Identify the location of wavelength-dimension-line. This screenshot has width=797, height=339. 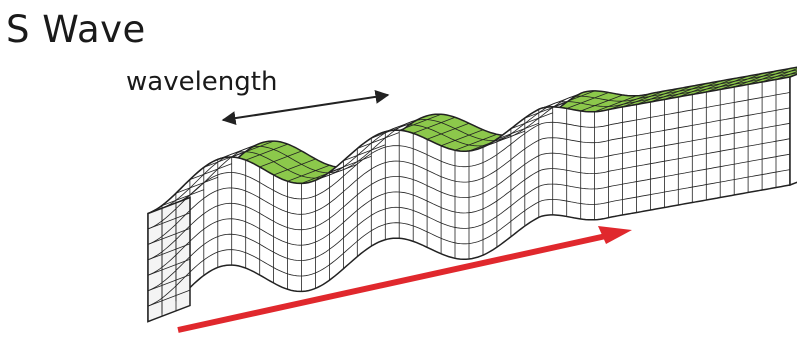
(305, 107).